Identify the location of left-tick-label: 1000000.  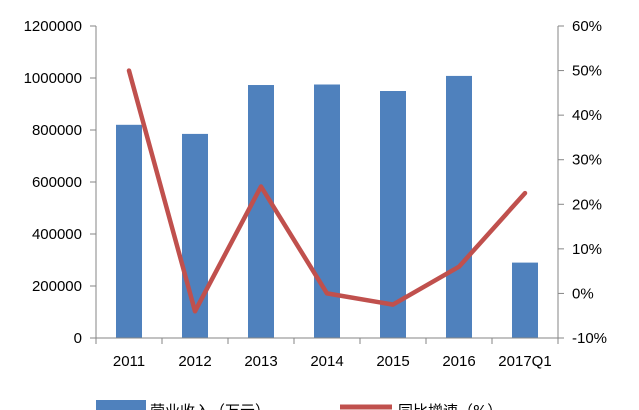
(53, 78).